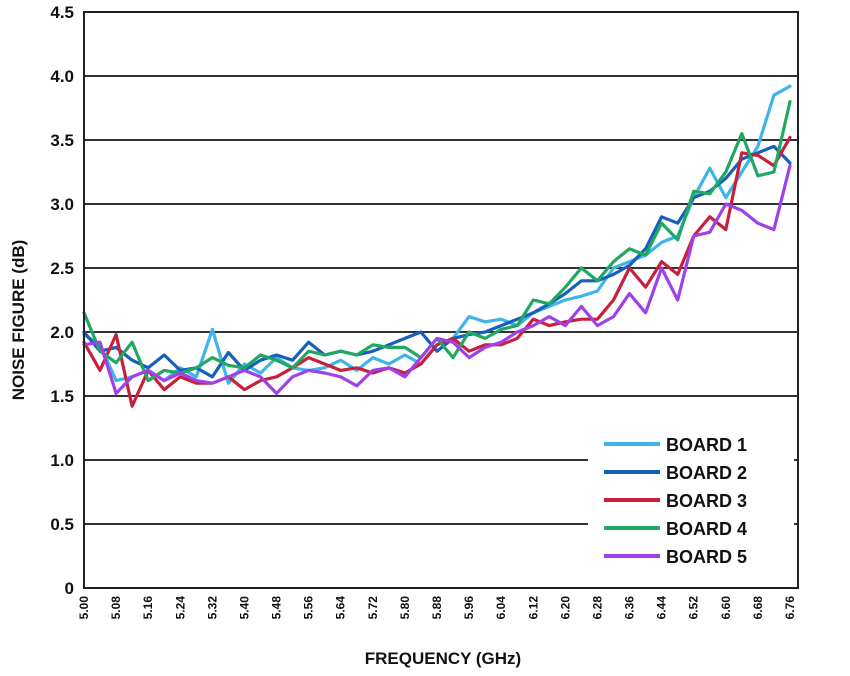  I want to click on x-tick-label: 5.64, so click(341, 608).